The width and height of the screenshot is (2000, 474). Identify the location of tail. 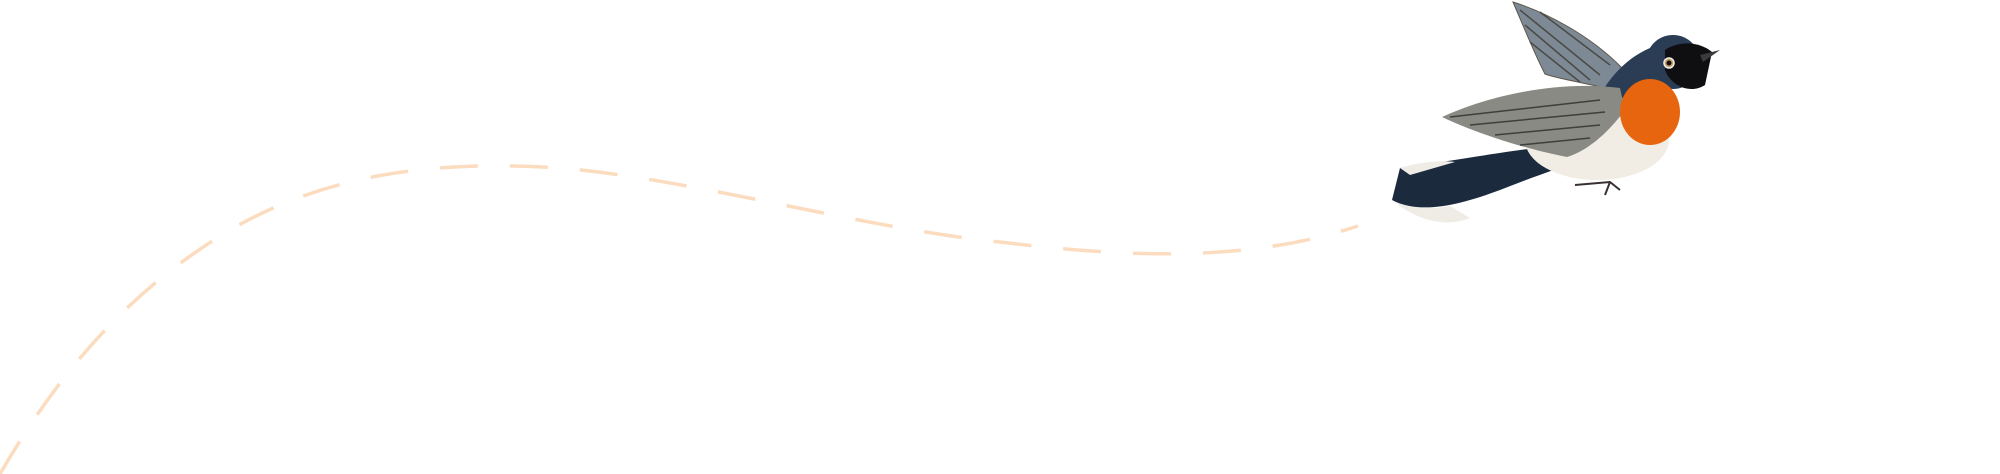
(1486, 177).